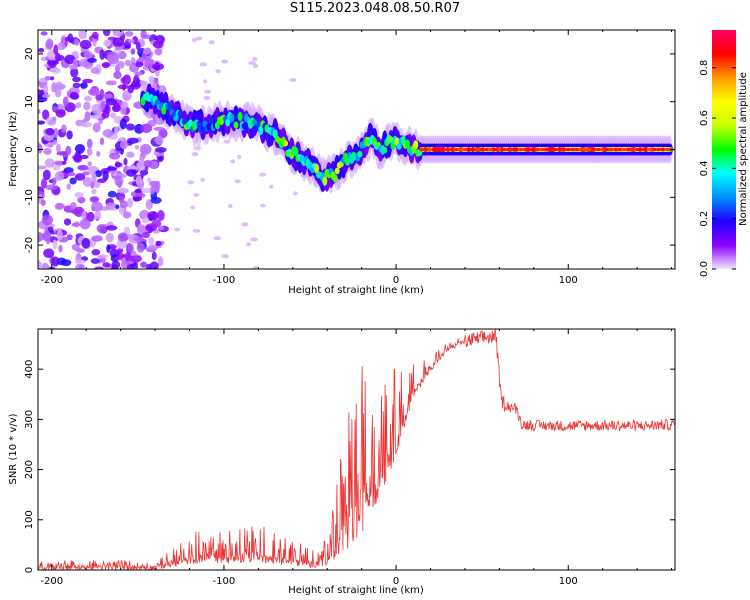 Image resolution: width=750 pixels, height=600 pixels. Describe the element at coordinates (29, 54) in the screenshot. I see `spectrogram-y-tick-label: 20` at that location.